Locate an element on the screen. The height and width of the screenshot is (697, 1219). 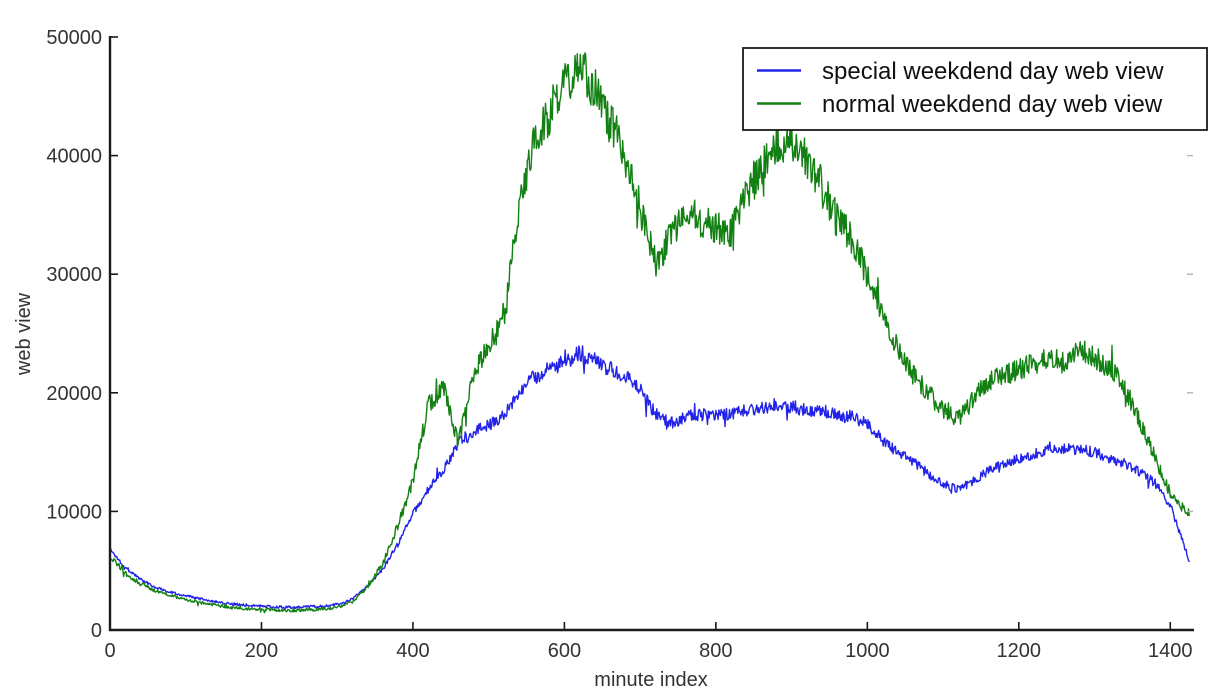
legend-label-special: special weekdend day web view is located at coordinates (993, 71).